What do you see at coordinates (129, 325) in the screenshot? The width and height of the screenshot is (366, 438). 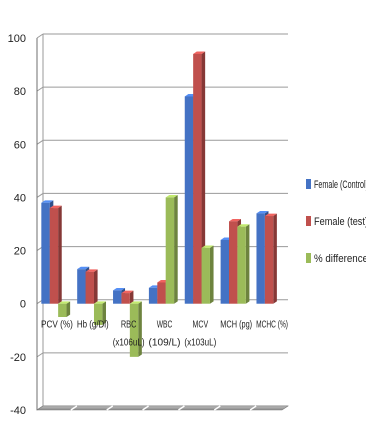 I see `category-label: RBC` at bounding box center [129, 325].